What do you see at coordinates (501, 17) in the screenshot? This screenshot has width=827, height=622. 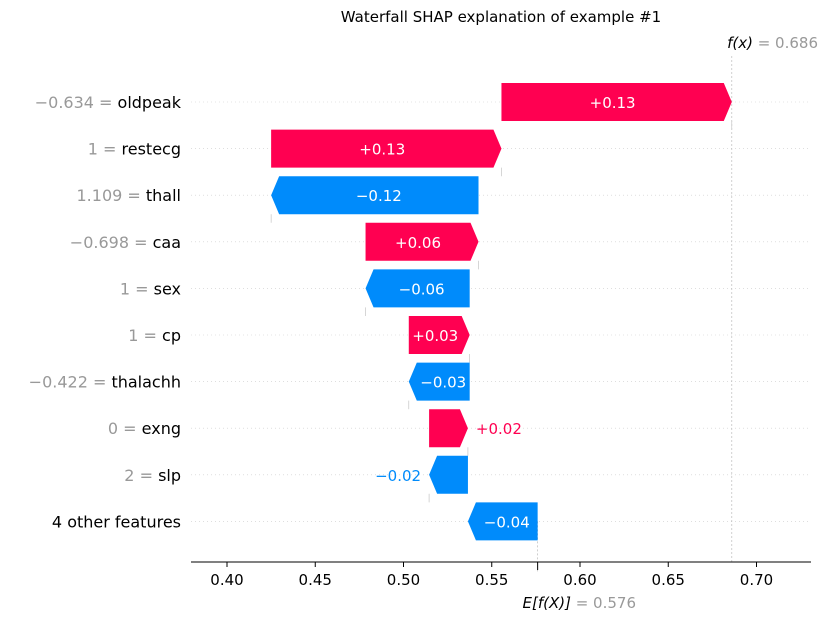 I see `chart-title: Waterfall SHAP explanation of example #1` at bounding box center [501, 17].